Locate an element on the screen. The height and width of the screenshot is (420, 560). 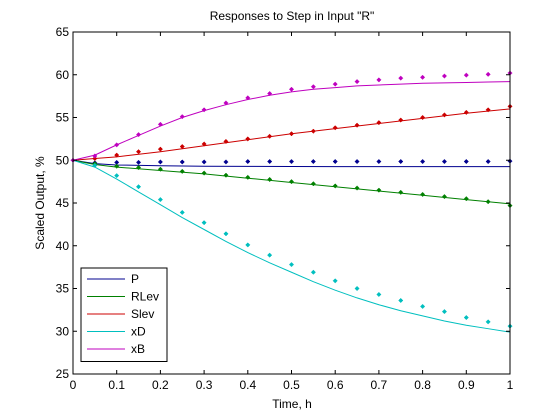
y-tick-label: 50 is located at coordinates (63, 160).